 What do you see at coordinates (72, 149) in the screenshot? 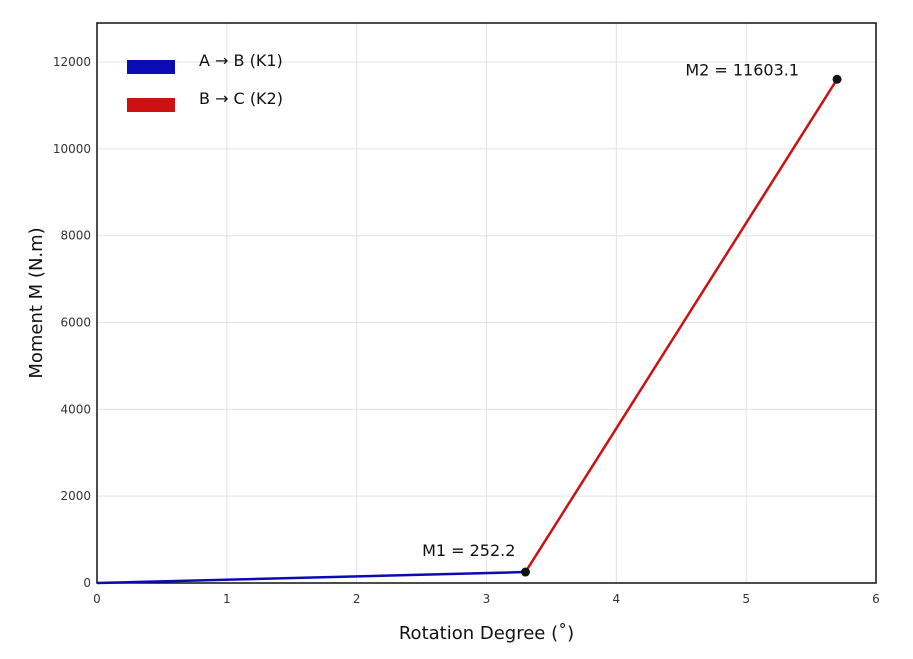
I see `y-tick-label: 10000` at bounding box center [72, 149].